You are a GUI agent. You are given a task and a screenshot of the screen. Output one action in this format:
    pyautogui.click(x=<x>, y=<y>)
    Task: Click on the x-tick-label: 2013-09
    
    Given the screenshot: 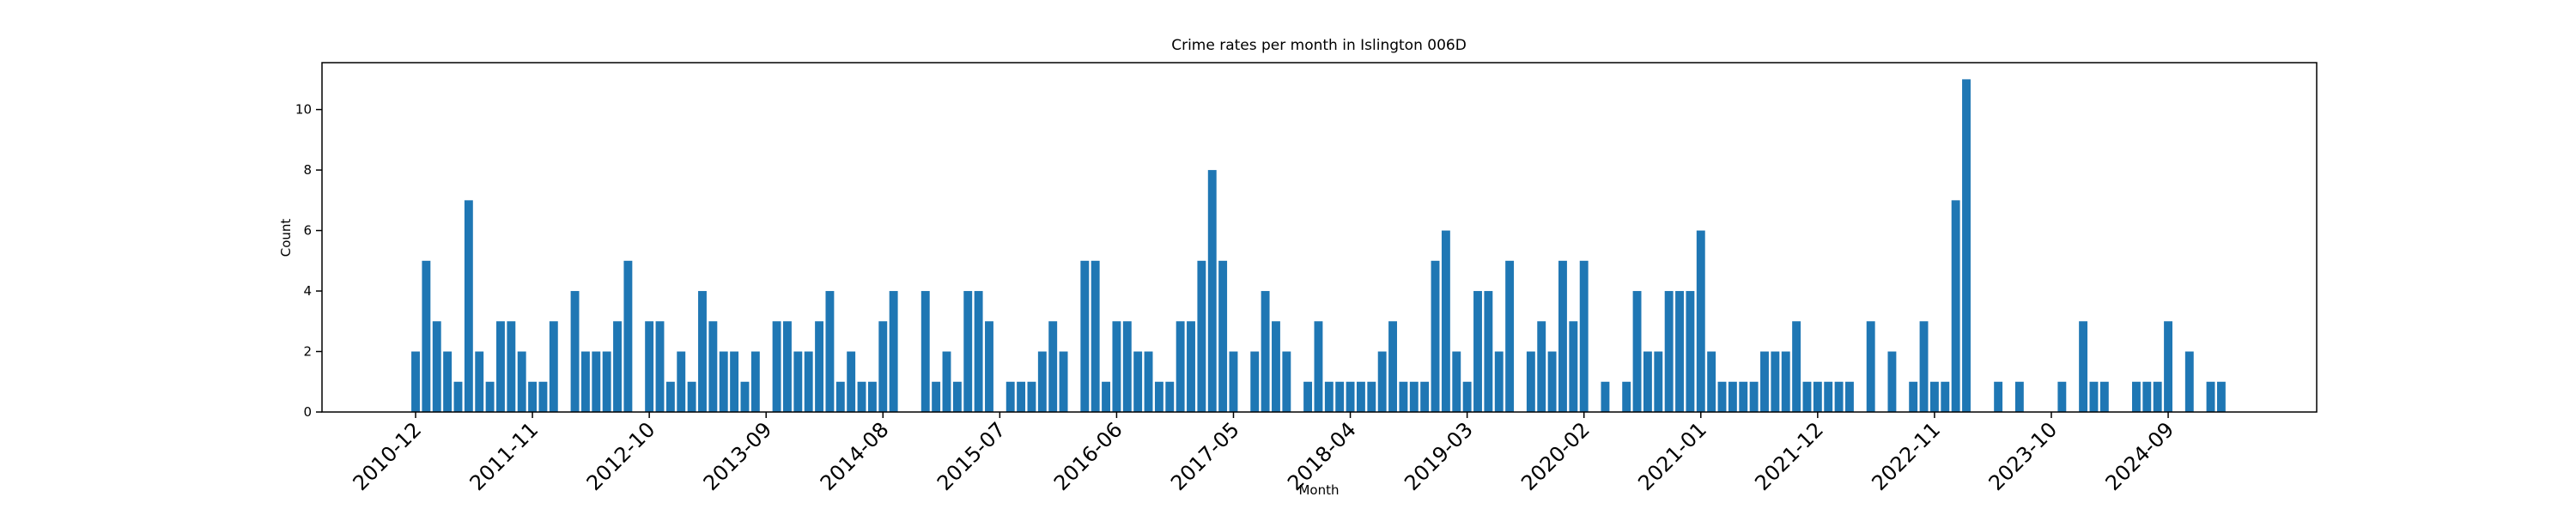 What is the action you would take?
    pyautogui.click(x=738, y=456)
    